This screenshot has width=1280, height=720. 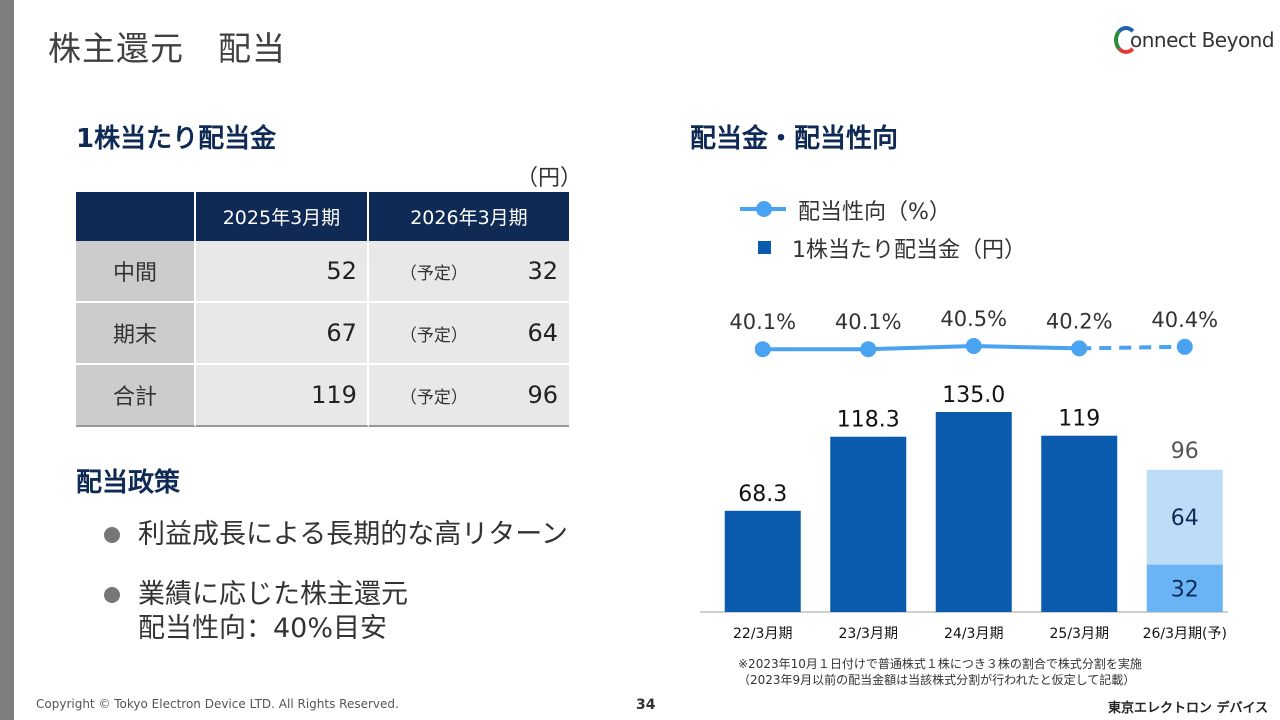 I want to click on value-fy2025: 119, so click(x=282, y=396).